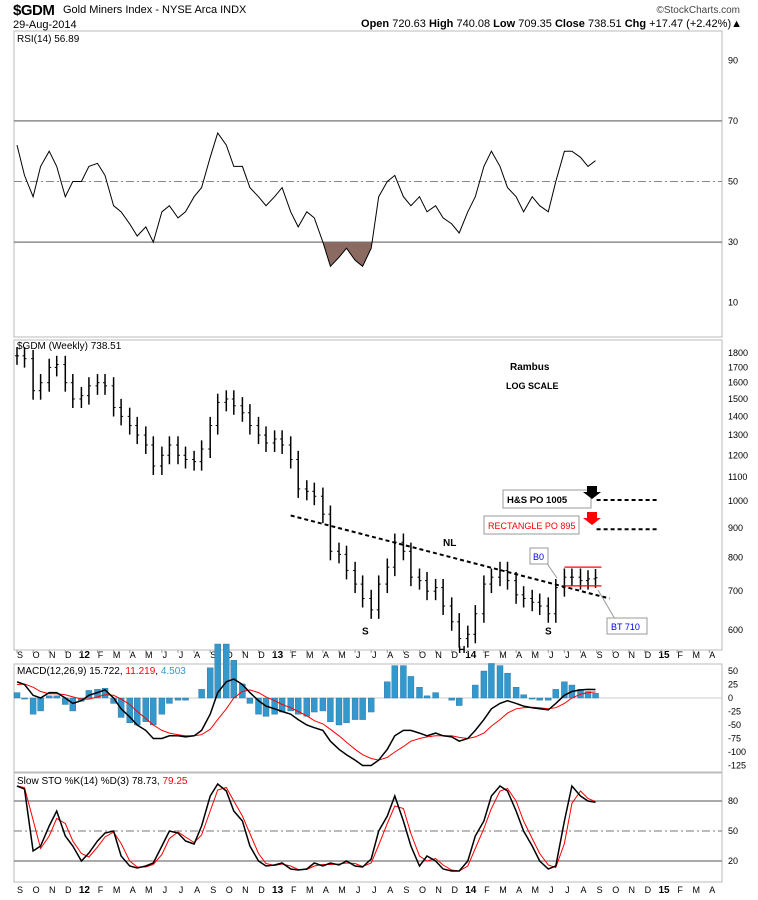 The height and width of the screenshot is (900, 758). Describe the element at coordinates (48, 39) in the screenshot. I see `rsi-title: RSI(14) 56.89` at that location.